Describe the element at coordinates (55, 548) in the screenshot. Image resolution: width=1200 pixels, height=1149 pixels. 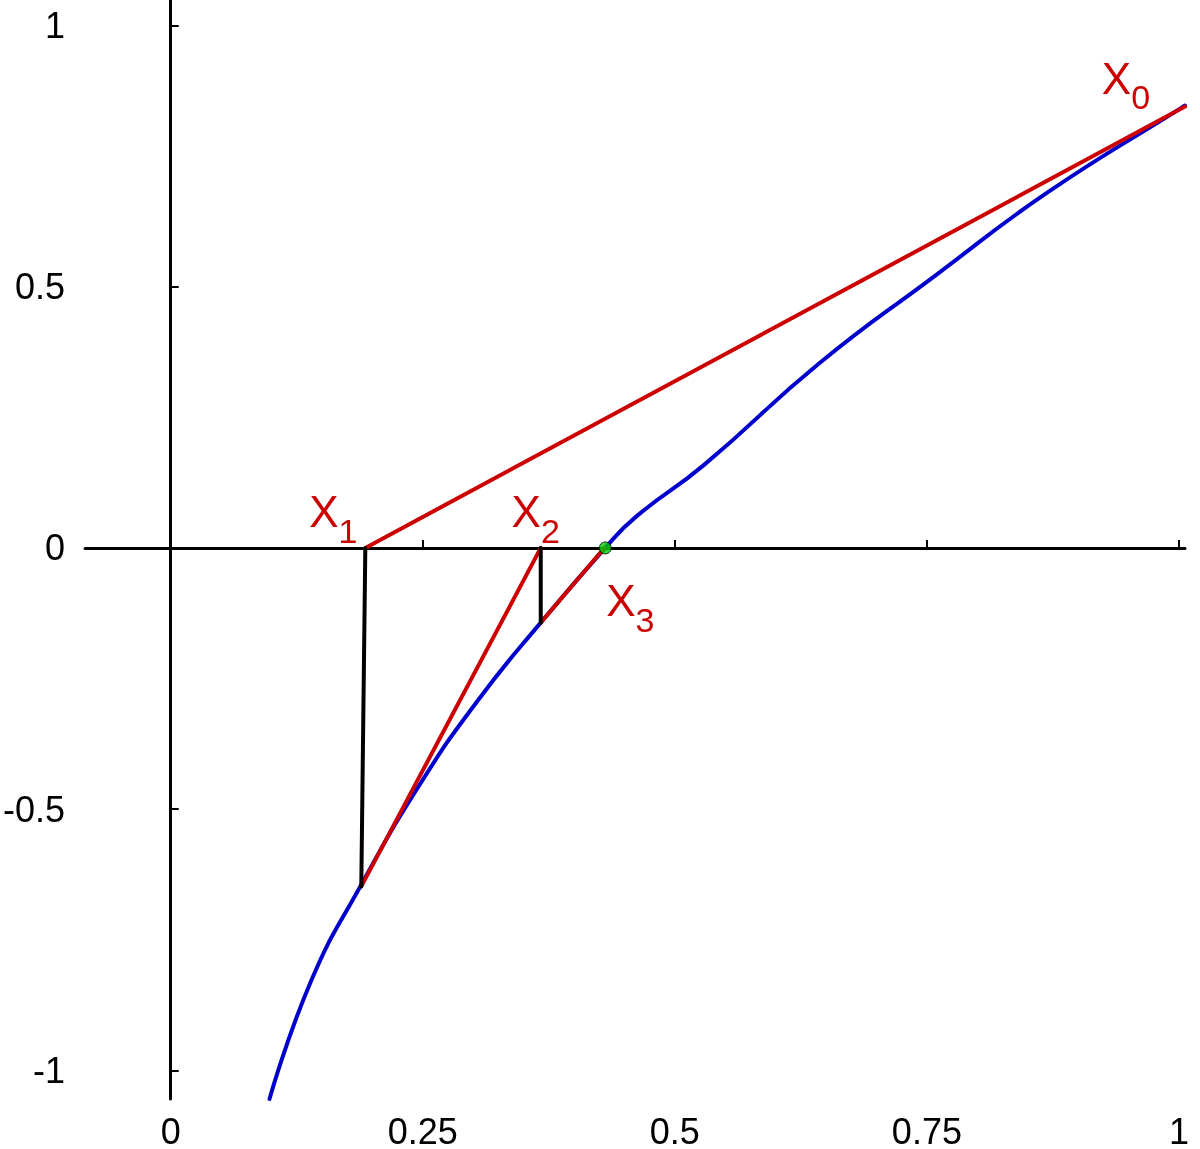
I see `y-tick-label: 0` at that location.